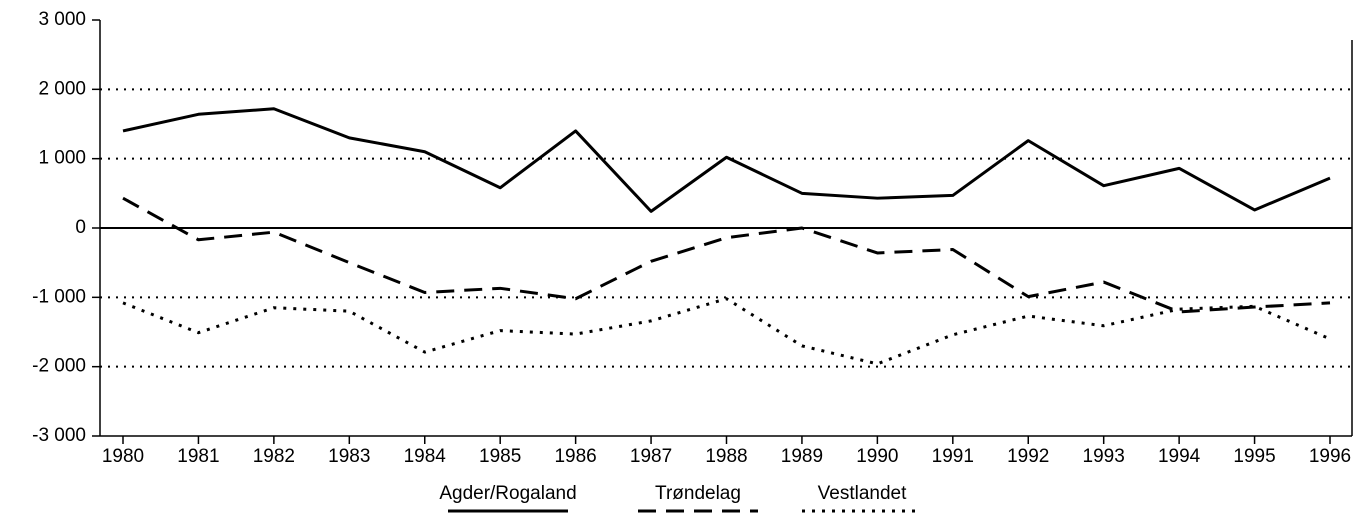 The width and height of the screenshot is (1365, 514). Describe the element at coordinates (862, 493) in the screenshot. I see `legend-label: Vestlandet` at that location.